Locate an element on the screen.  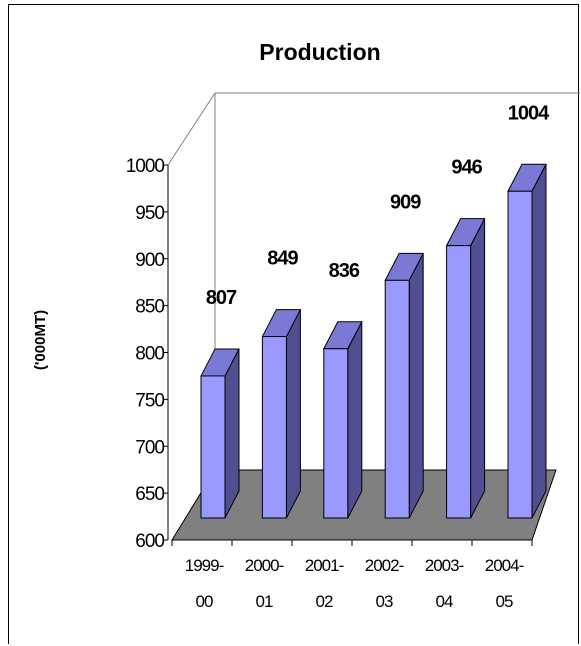
y-tick-label: 600 is located at coordinates (149, 541).